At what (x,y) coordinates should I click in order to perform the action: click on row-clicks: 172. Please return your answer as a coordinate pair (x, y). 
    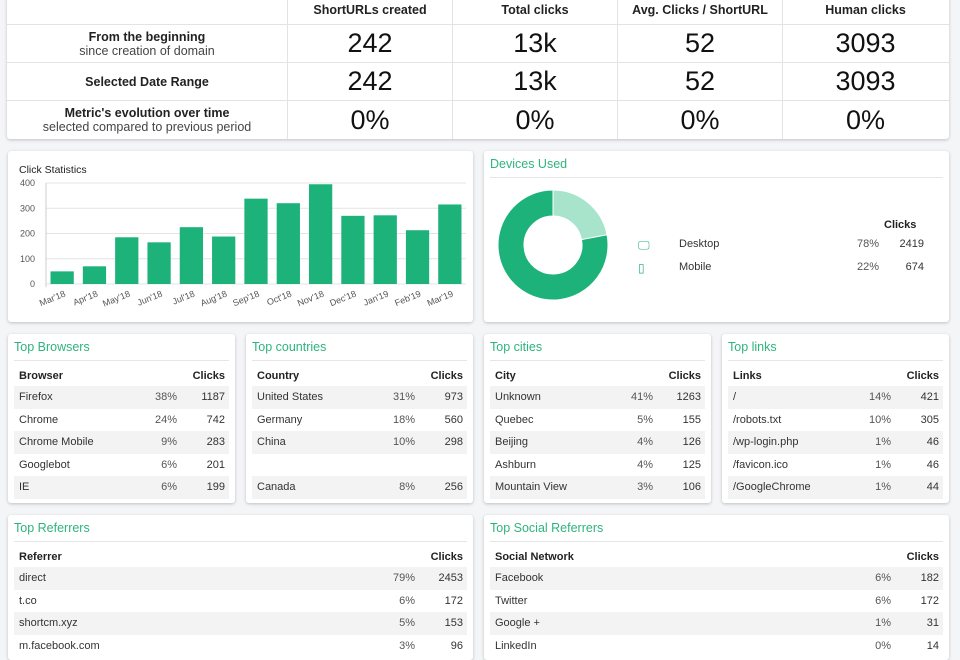
    Looking at the image, I should click on (929, 600).